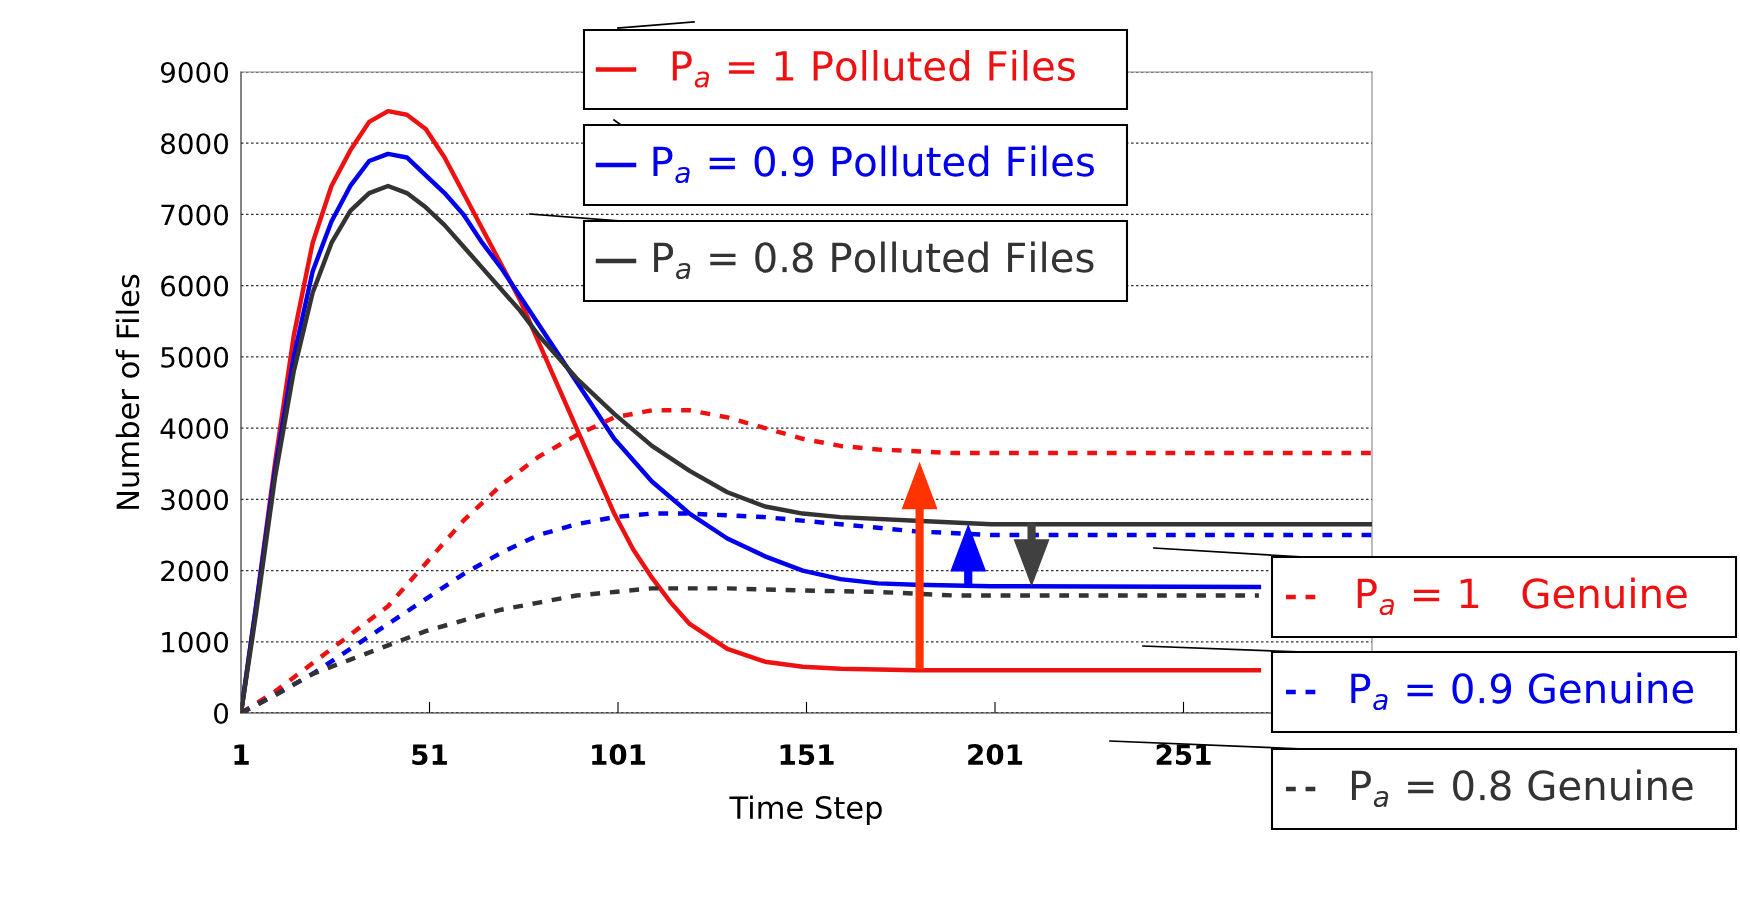 The image size is (1740, 915). Describe the element at coordinates (195, 144) in the screenshot. I see `y-tick-label: 8000` at that location.